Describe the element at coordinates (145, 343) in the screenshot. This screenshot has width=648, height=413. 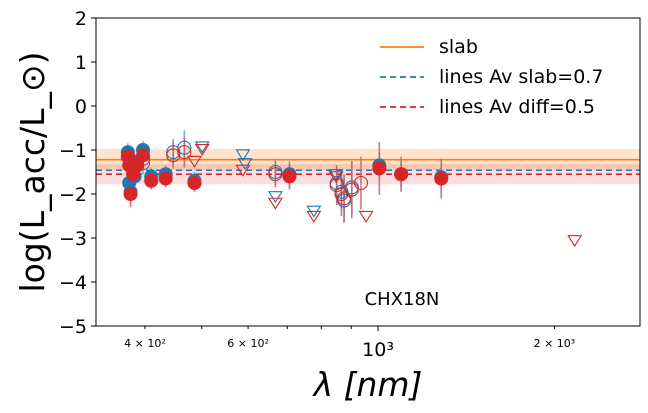
I see `x-tick-label: 4 × 10²` at that location.